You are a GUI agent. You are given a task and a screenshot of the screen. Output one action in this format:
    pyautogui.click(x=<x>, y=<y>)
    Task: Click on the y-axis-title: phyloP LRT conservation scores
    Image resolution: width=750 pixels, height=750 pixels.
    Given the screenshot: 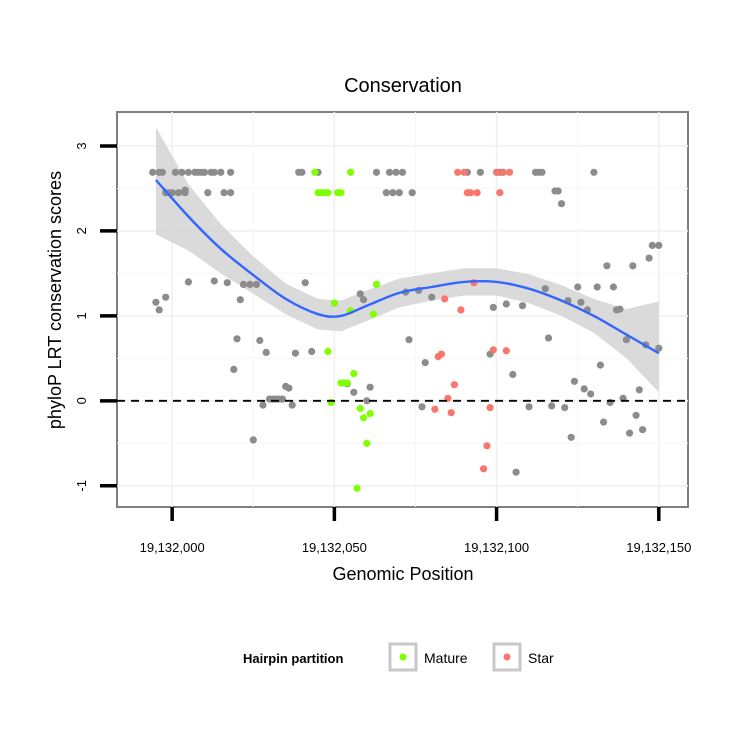 What is the action you would take?
    pyautogui.click(x=55, y=300)
    